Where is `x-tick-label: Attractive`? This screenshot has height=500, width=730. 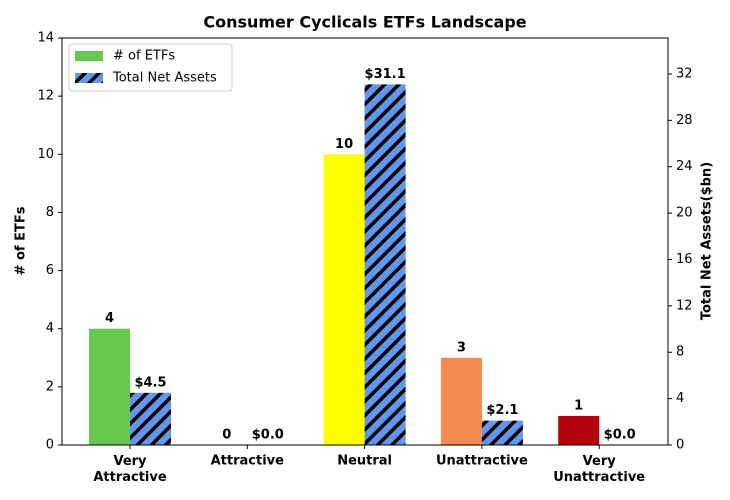 x-tick-label: Attractive is located at coordinates (248, 461).